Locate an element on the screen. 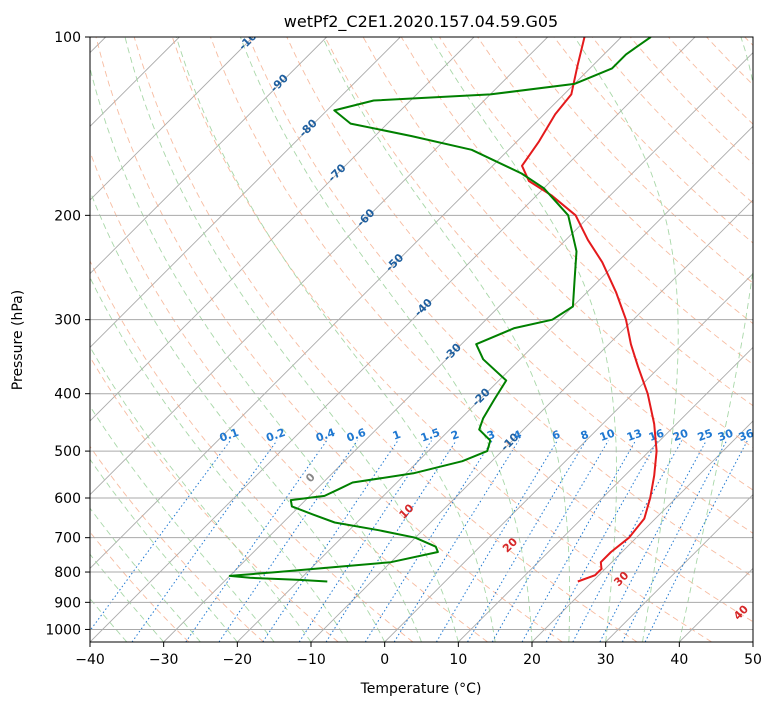 The height and width of the screenshot is (708, 775). mixing-ratio-label: 1.5 is located at coordinates (430, 435).